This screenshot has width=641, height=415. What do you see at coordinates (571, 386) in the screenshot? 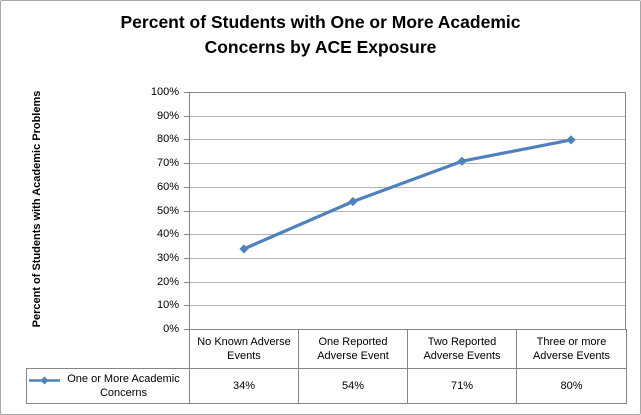
I see `value-cell: 80%` at bounding box center [571, 386].